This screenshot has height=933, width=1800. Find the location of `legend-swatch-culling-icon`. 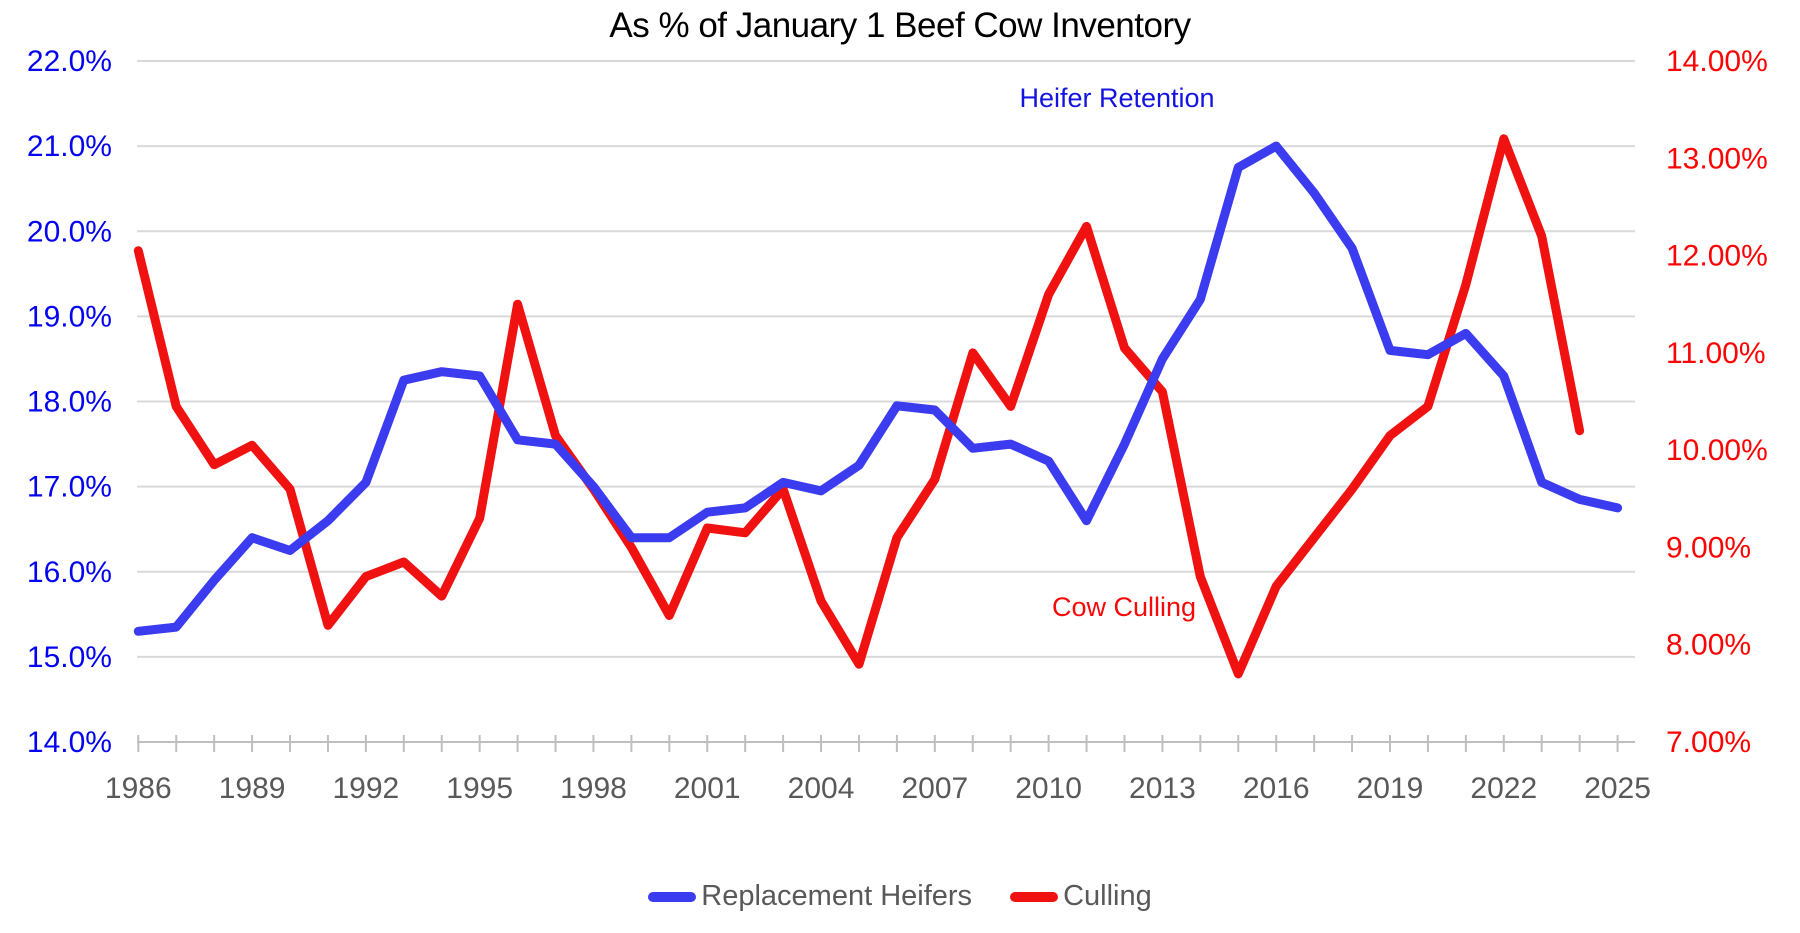

legend-swatch-culling-icon is located at coordinates (1034, 896).